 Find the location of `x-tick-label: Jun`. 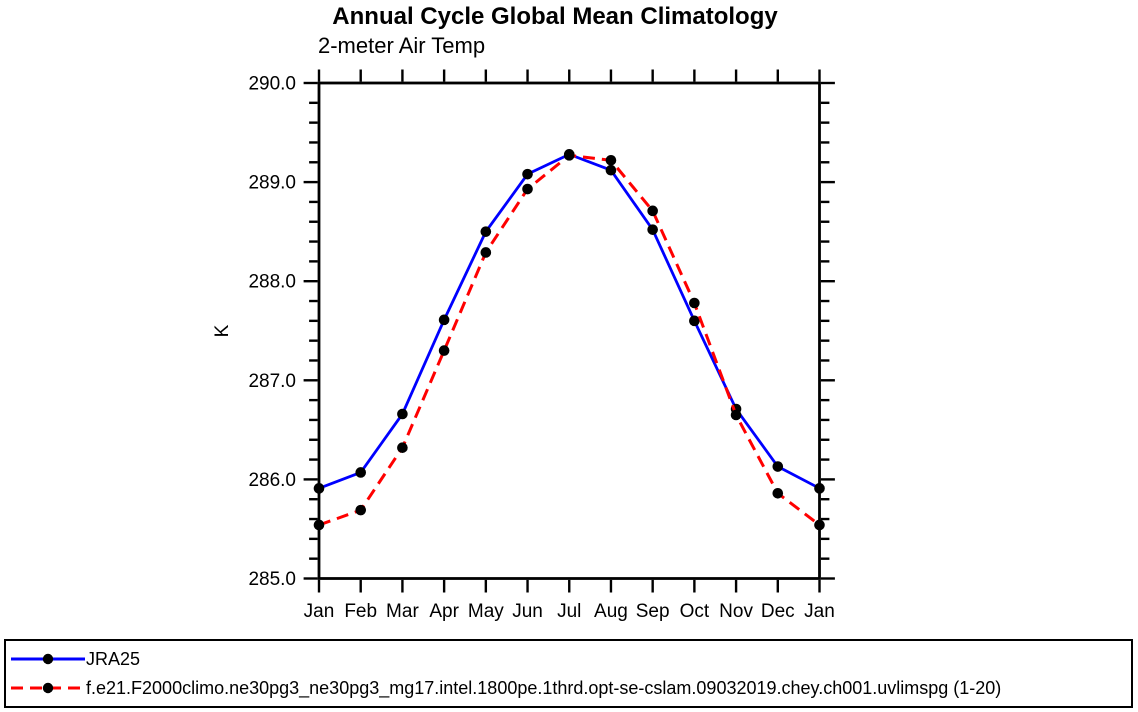

x-tick-label: Jun is located at coordinates (527, 611).